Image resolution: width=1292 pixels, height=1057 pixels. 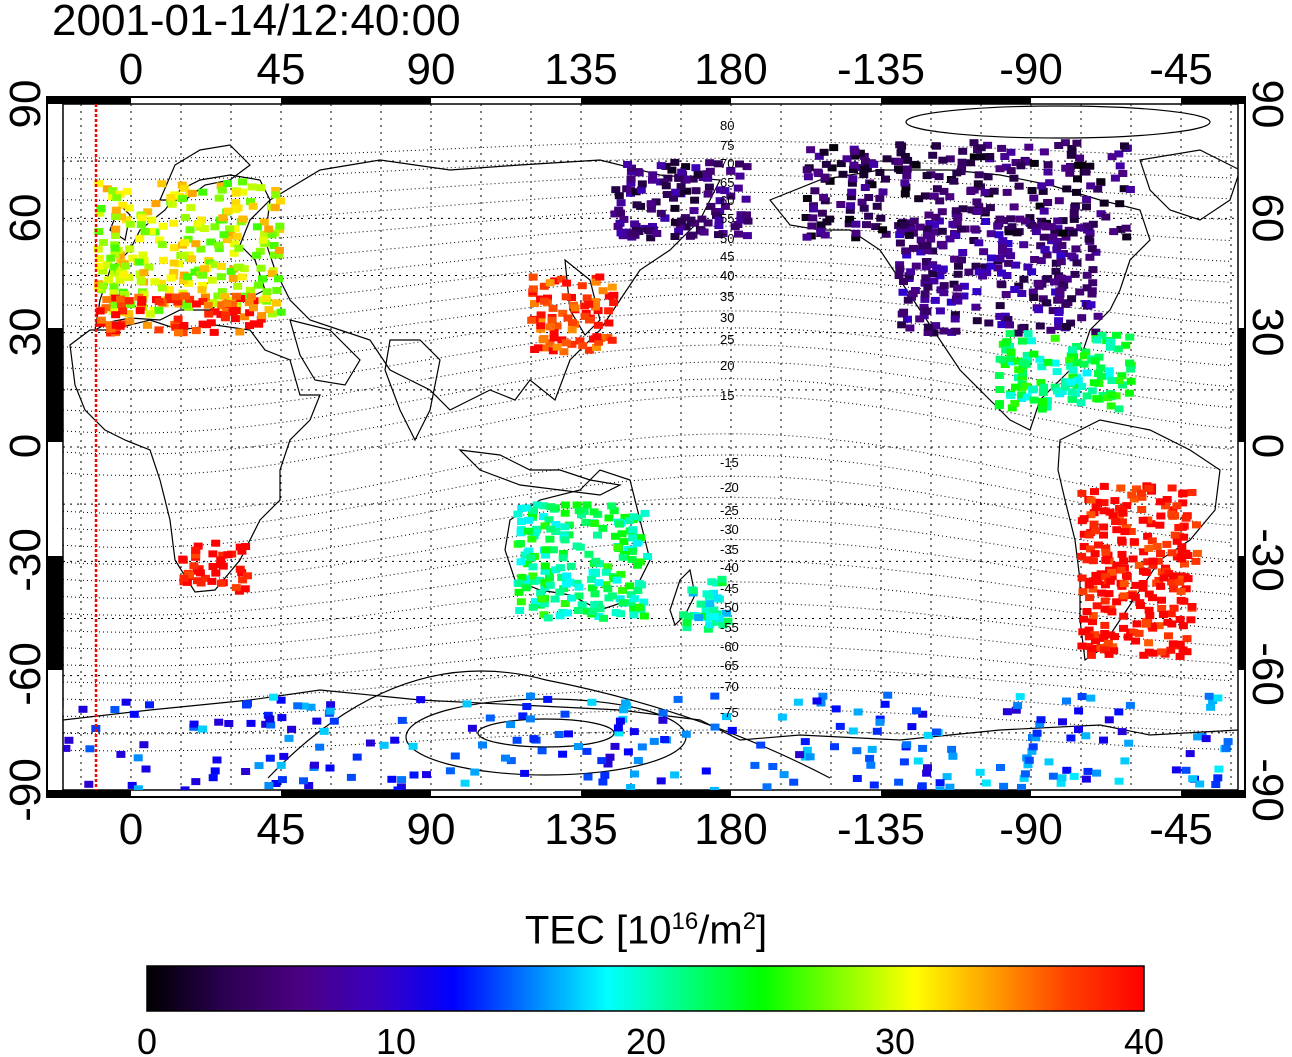 What do you see at coordinates (1031, 69) in the screenshot?
I see `x-tick-label-top: -90` at bounding box center [1031, 69].